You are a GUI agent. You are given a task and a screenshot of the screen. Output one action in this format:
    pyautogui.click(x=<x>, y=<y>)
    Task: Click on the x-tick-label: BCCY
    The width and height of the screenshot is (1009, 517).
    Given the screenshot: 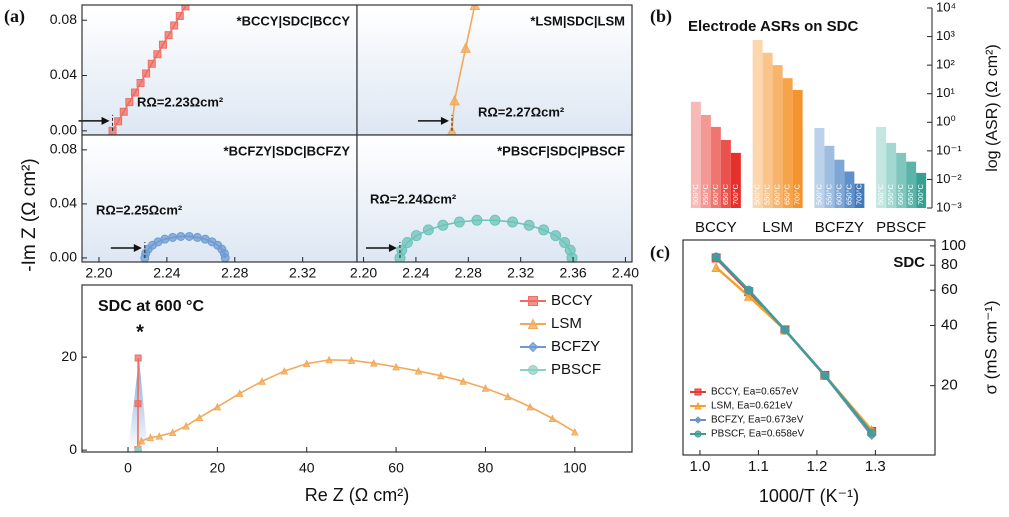 What is the action you would take?
    pyautogui.click(x=716, y=227)
    